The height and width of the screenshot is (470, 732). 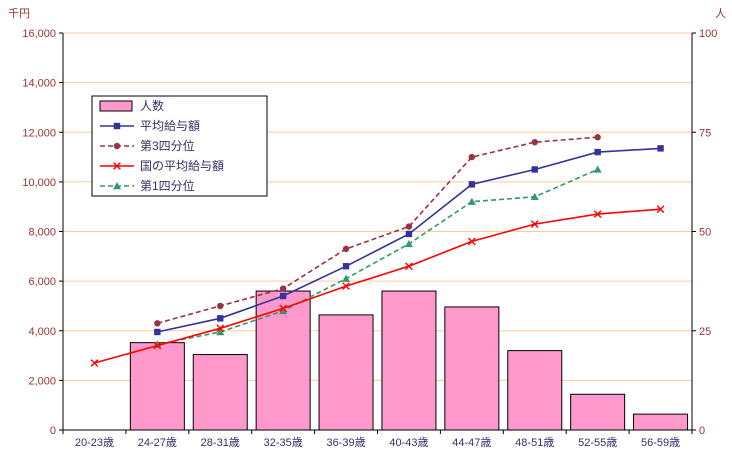 I want to click on x-axis-tick-label: 52-55歳, so click(x=597, y=442).